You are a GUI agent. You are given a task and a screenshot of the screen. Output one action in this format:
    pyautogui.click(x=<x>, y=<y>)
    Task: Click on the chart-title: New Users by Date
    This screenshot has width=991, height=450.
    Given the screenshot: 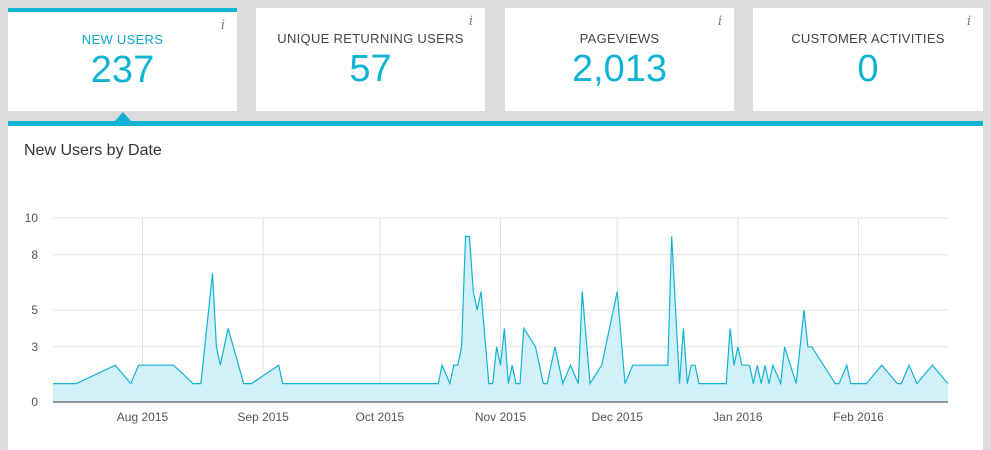 What is the action you would take?
    pyautogui.click(x=93, y=150)
    